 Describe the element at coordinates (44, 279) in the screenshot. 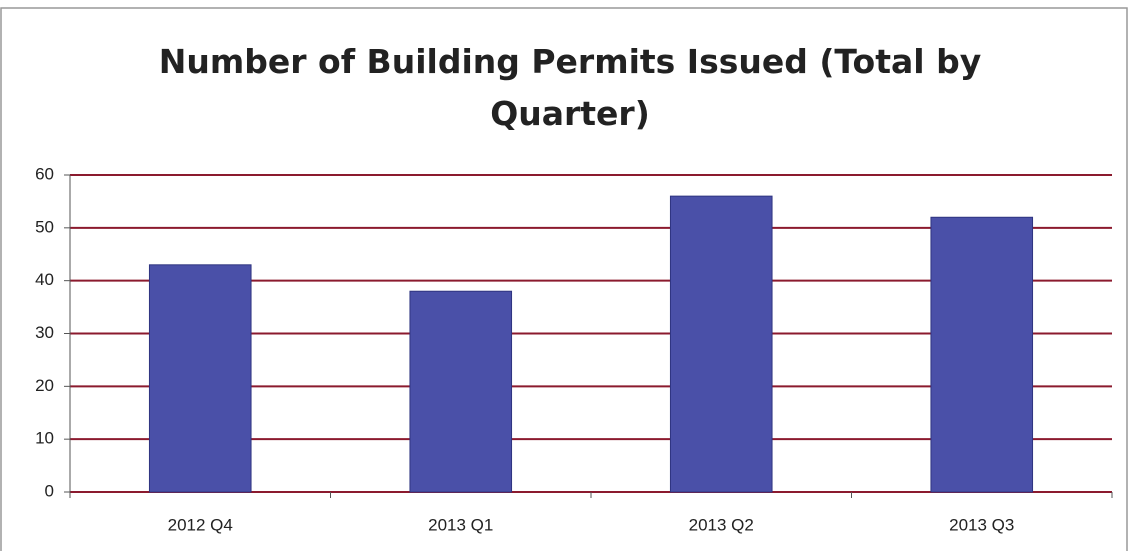

I see `y-tick-label: 40` at that location.